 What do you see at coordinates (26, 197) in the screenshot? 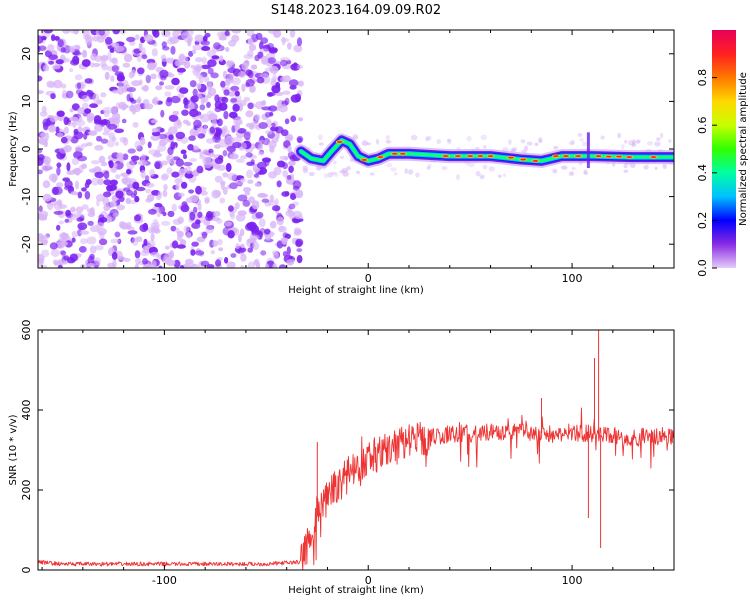
I see `spectrogram-y-tick-label: -10` at bounding box center [26, 197].